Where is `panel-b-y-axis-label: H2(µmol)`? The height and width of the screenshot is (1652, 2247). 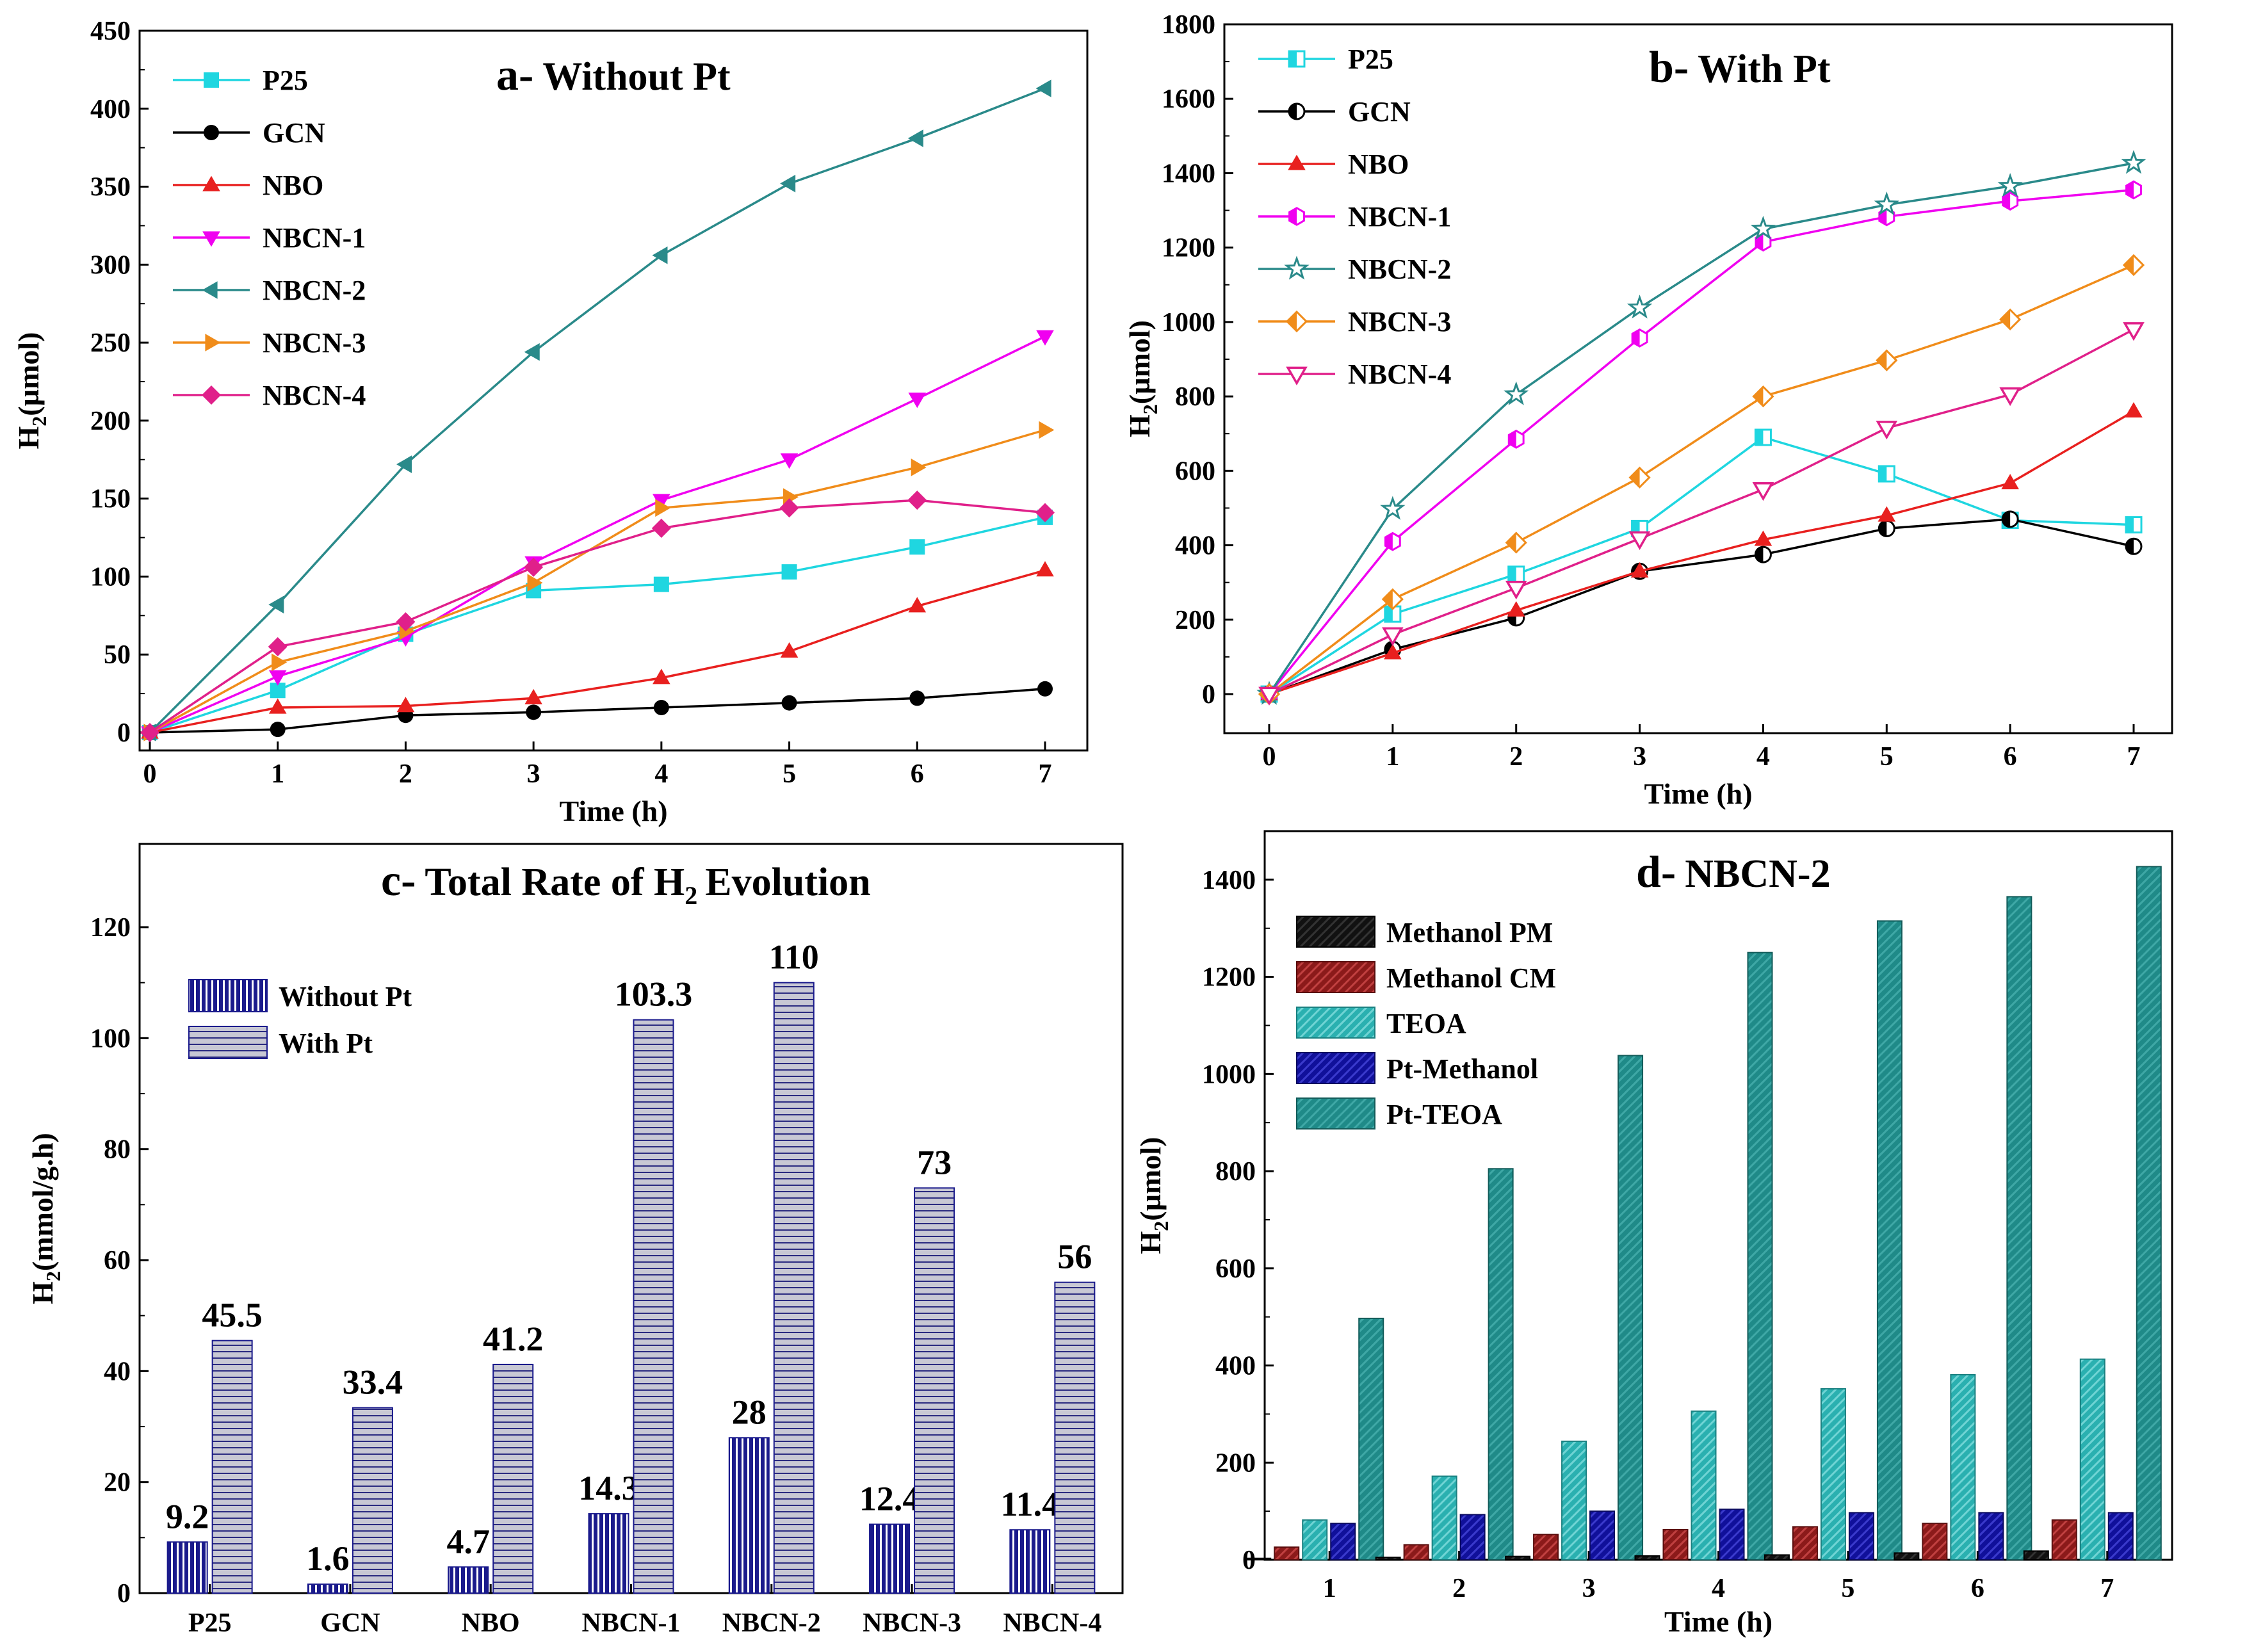 panel-b-y-axis-label: H2(µmol) is located at coordinates (1142, 379).